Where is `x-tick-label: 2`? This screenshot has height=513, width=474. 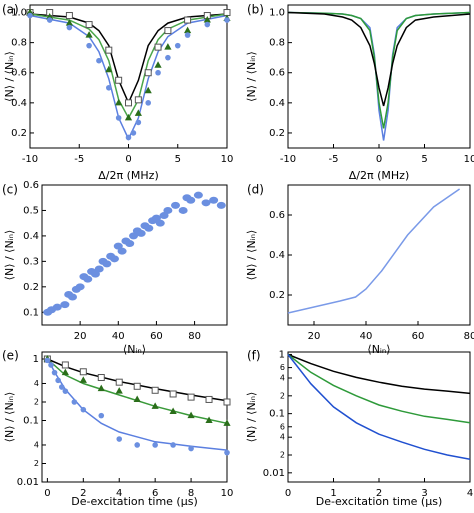
x-tick-label: 2 is located at coordinates (83, 493).